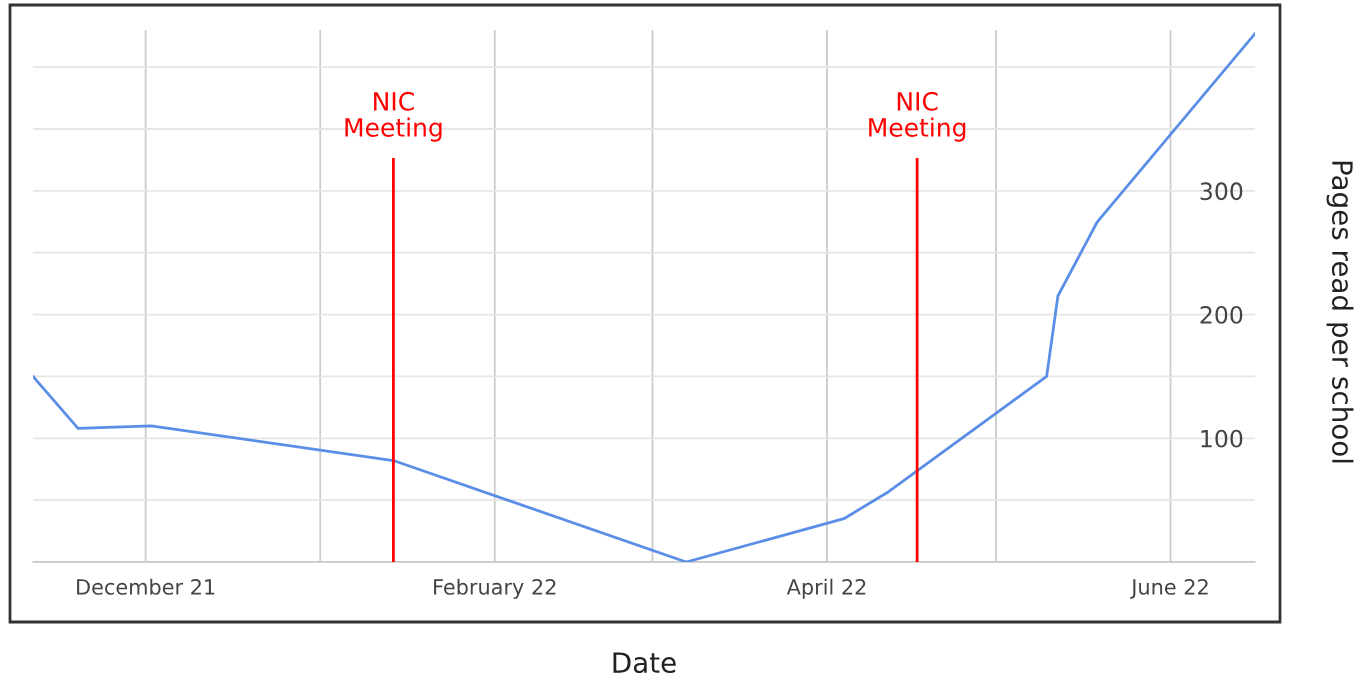  What do you see at coordinates (826, 588) in the screenshot?
I see `x-tick-label: April 22` at bounding box center [826, 588].